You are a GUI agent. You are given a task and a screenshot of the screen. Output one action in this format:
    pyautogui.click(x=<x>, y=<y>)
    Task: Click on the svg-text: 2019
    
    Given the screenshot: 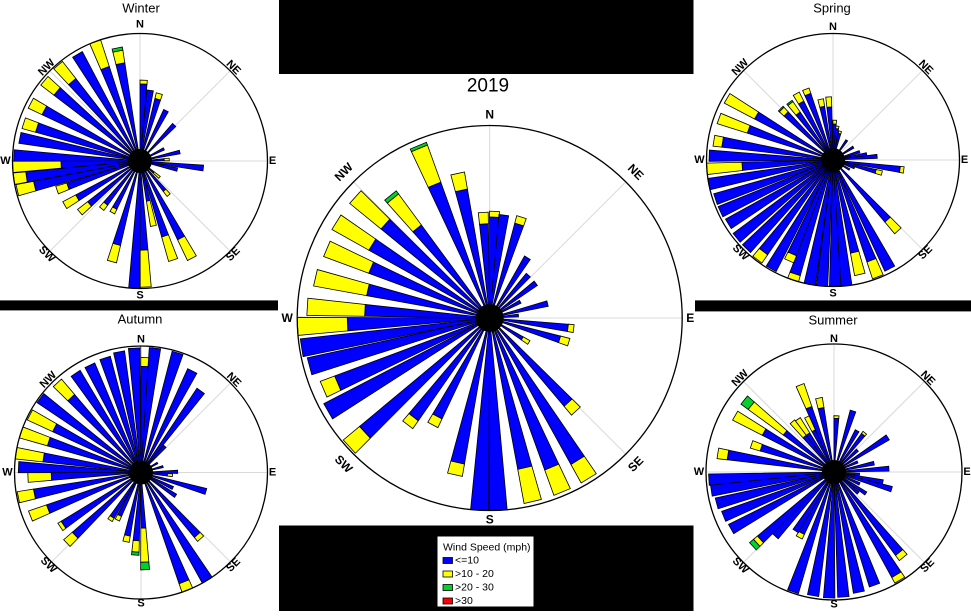 What is the action you would take?
    pyautogui.click(x=488, y=86)
    